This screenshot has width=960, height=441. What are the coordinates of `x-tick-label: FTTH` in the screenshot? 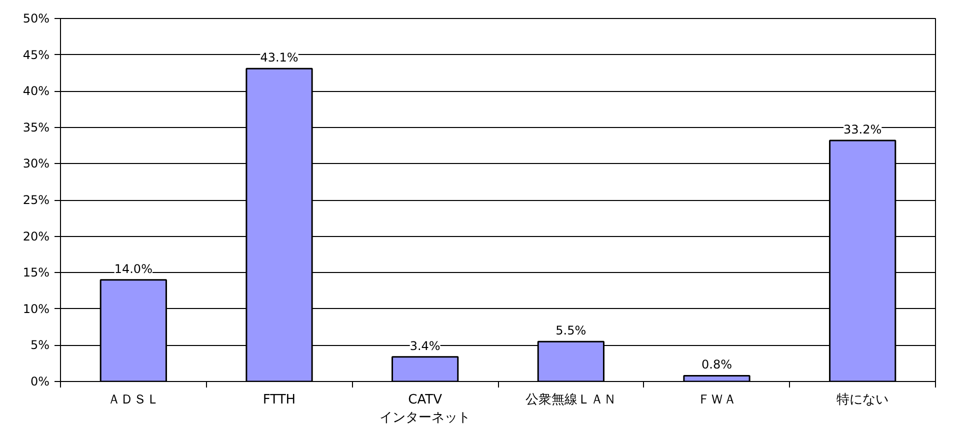 It's located at (279, 400).